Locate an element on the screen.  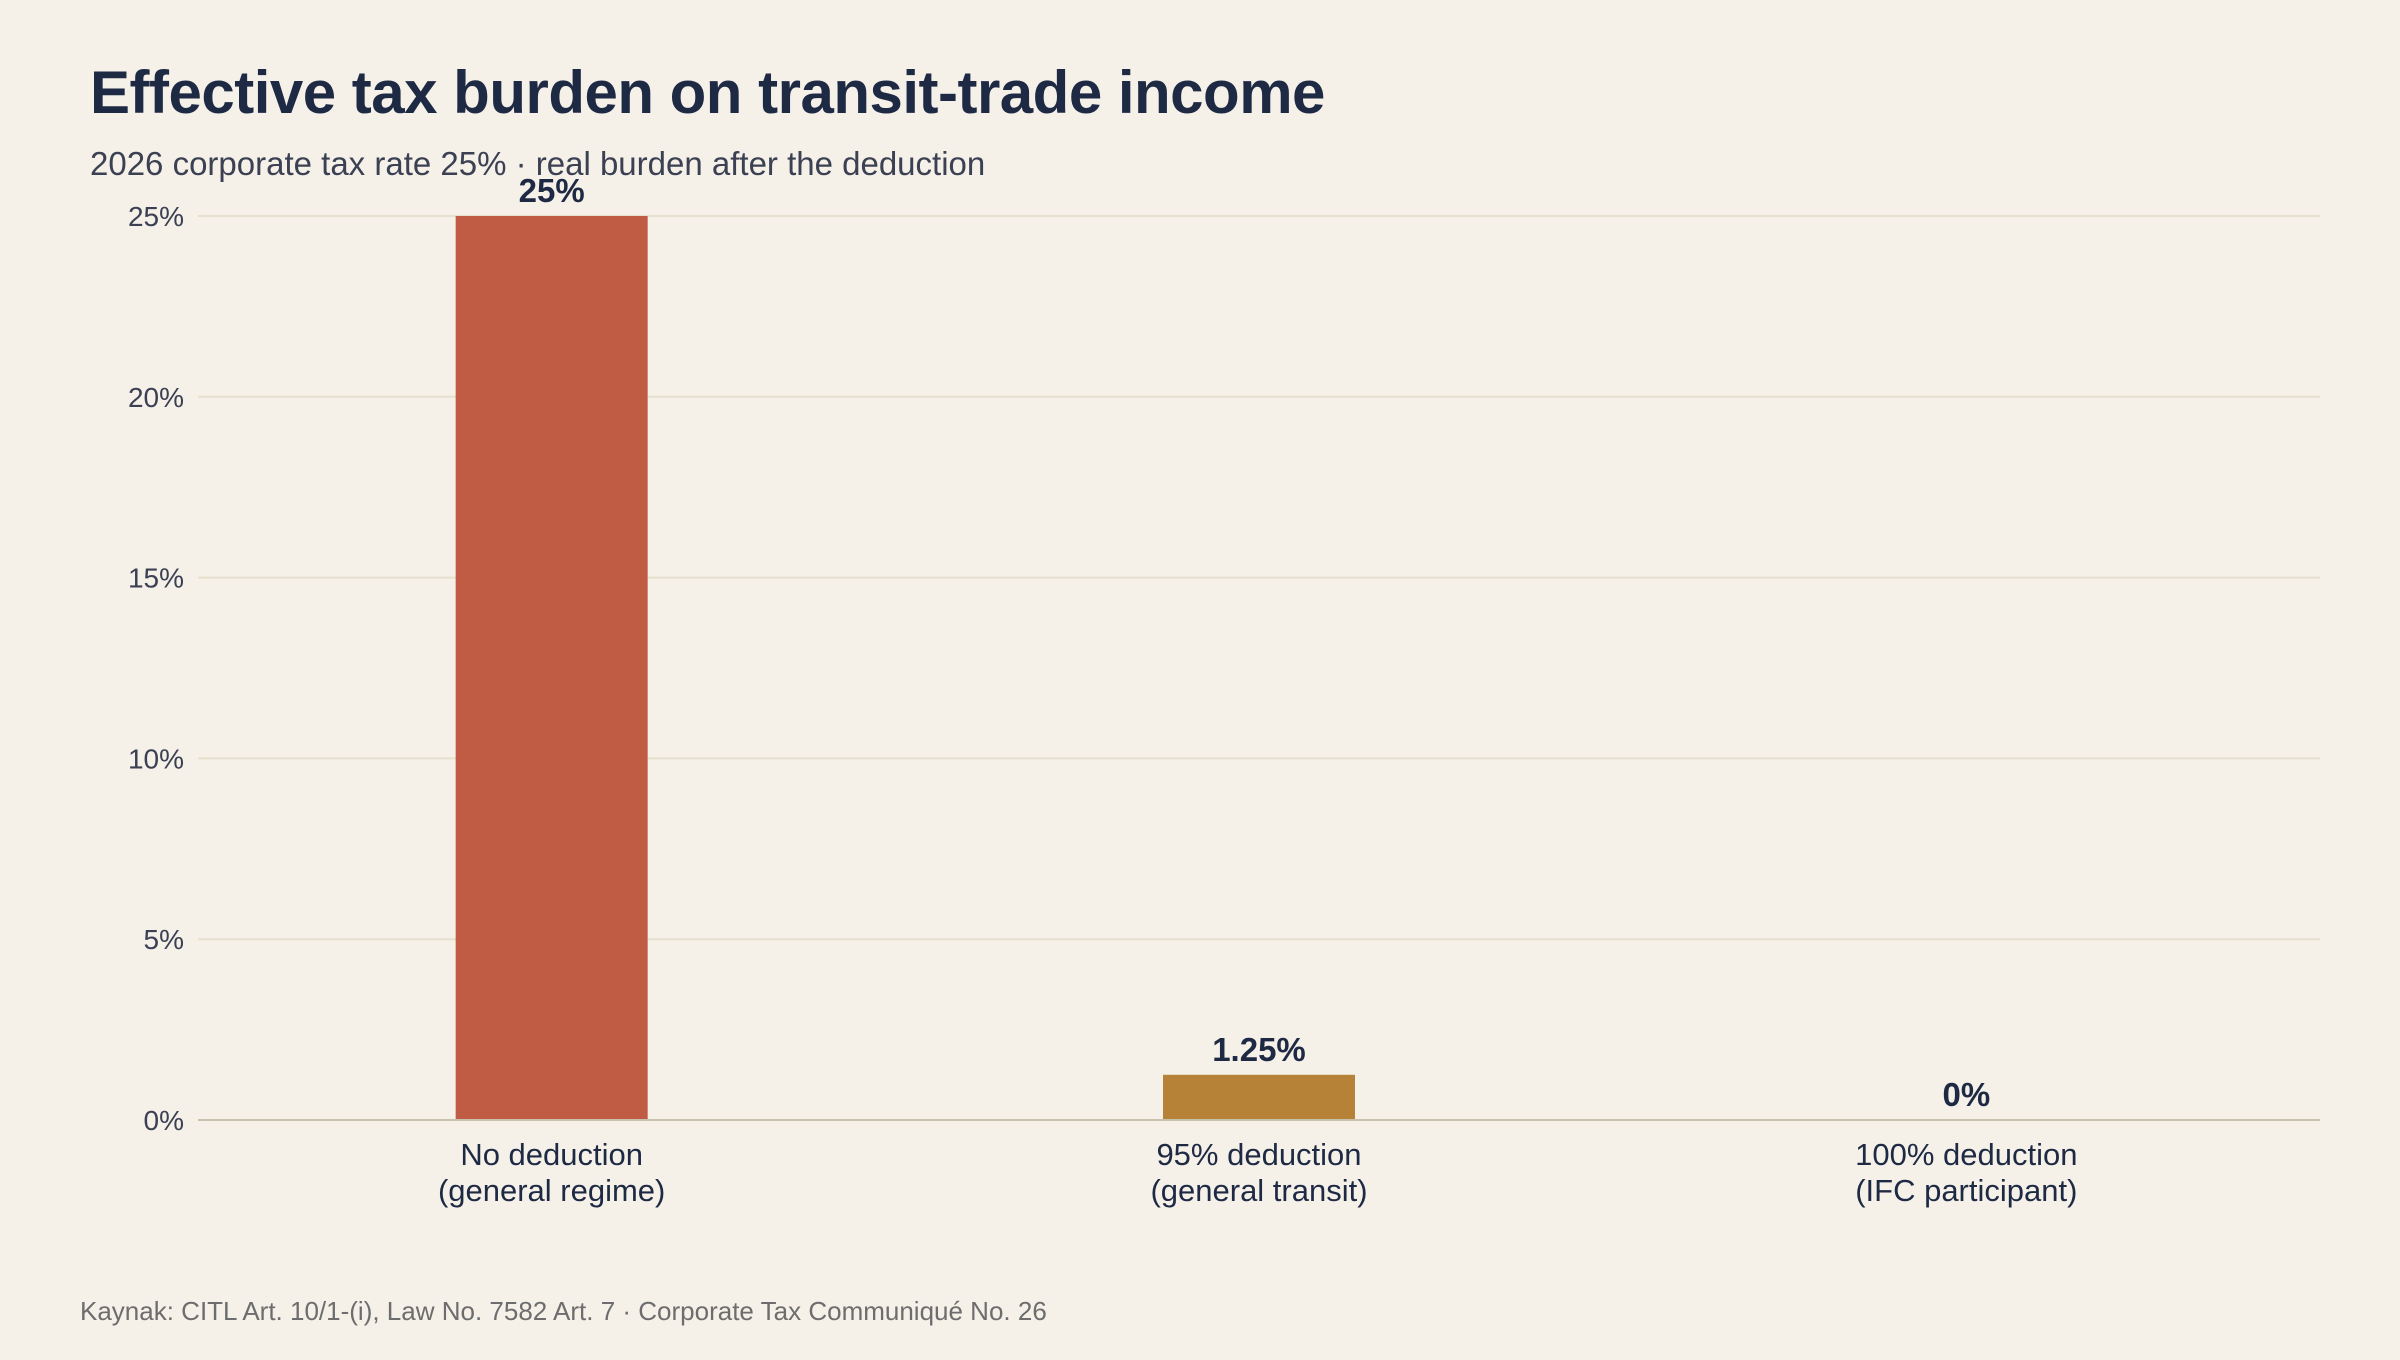
x-category-label: (general regime) is located at coordinates (551, 1190).